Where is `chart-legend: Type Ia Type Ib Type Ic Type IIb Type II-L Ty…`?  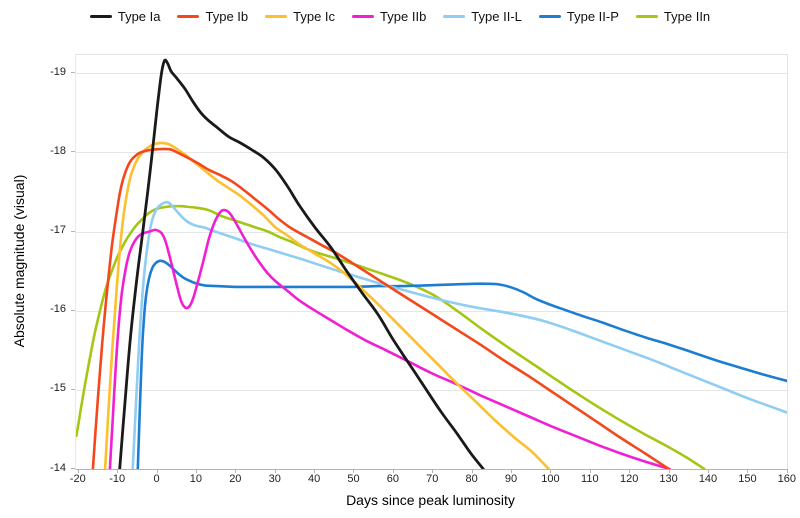
chart-legend: Type Ia Type Ib Type Ic Type IIb Type II-L Ty… is located at coordinates (400, 16).